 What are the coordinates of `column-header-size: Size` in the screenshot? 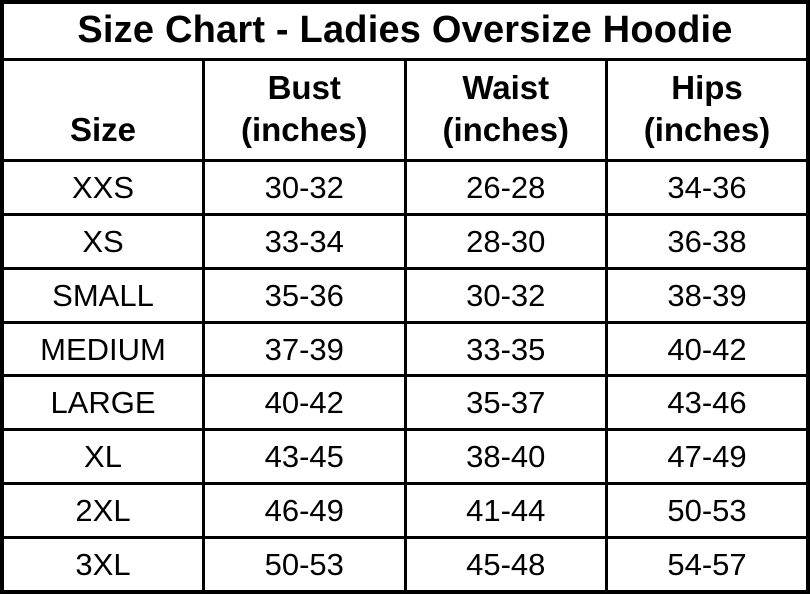 It's located at (102, 110).